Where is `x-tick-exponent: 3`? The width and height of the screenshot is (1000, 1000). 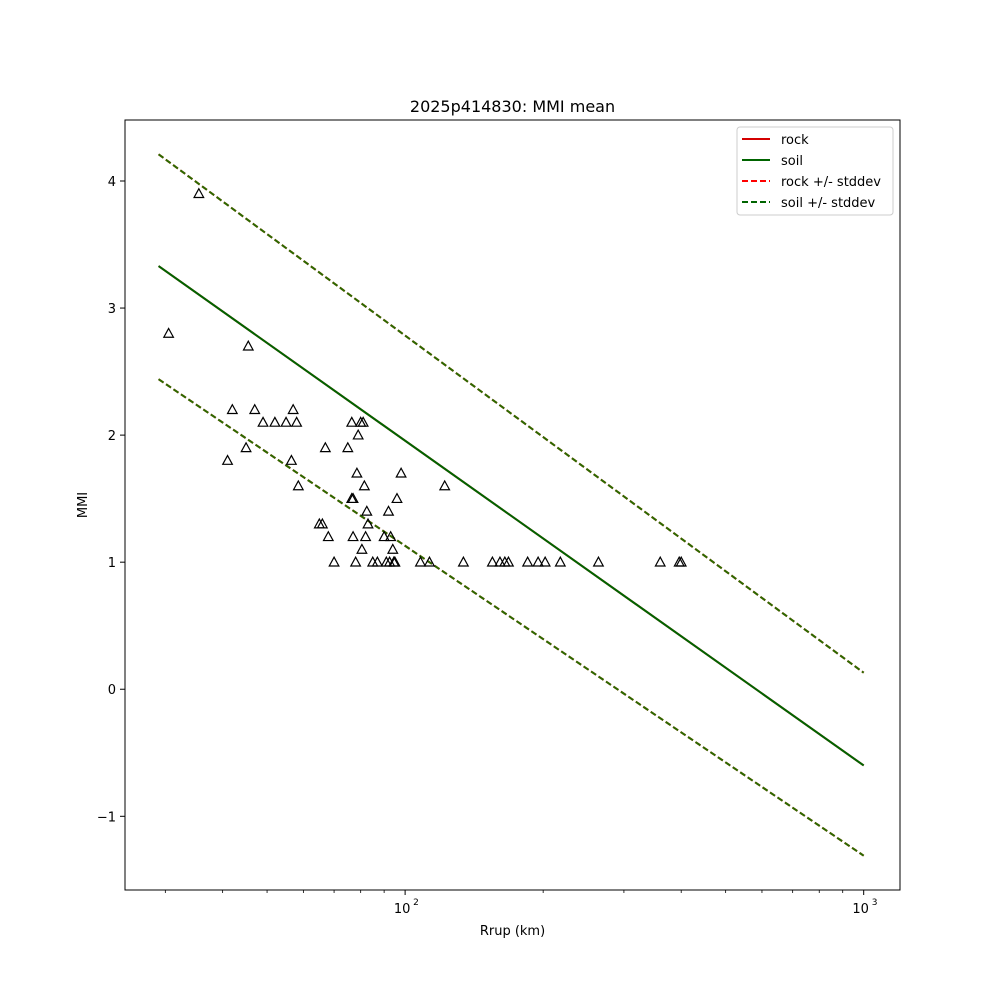 x-tick-exponent: 3 is located at coordinates (875, 903).